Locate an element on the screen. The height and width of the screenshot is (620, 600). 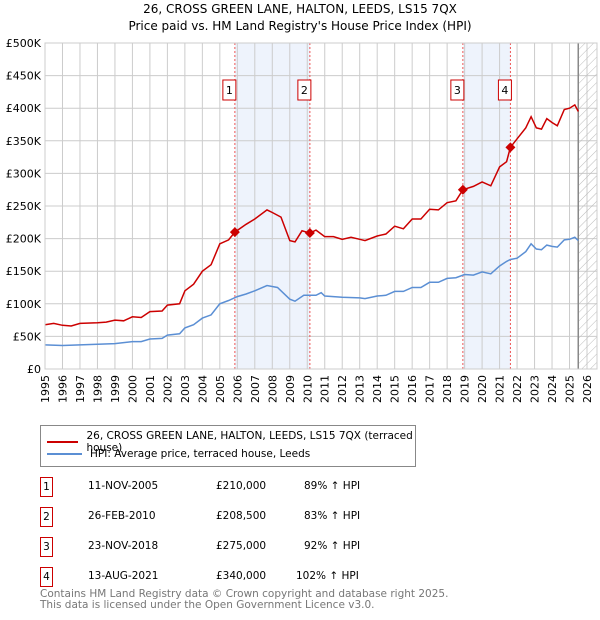
sale-label: 2 is located at coordinates (304, 90).